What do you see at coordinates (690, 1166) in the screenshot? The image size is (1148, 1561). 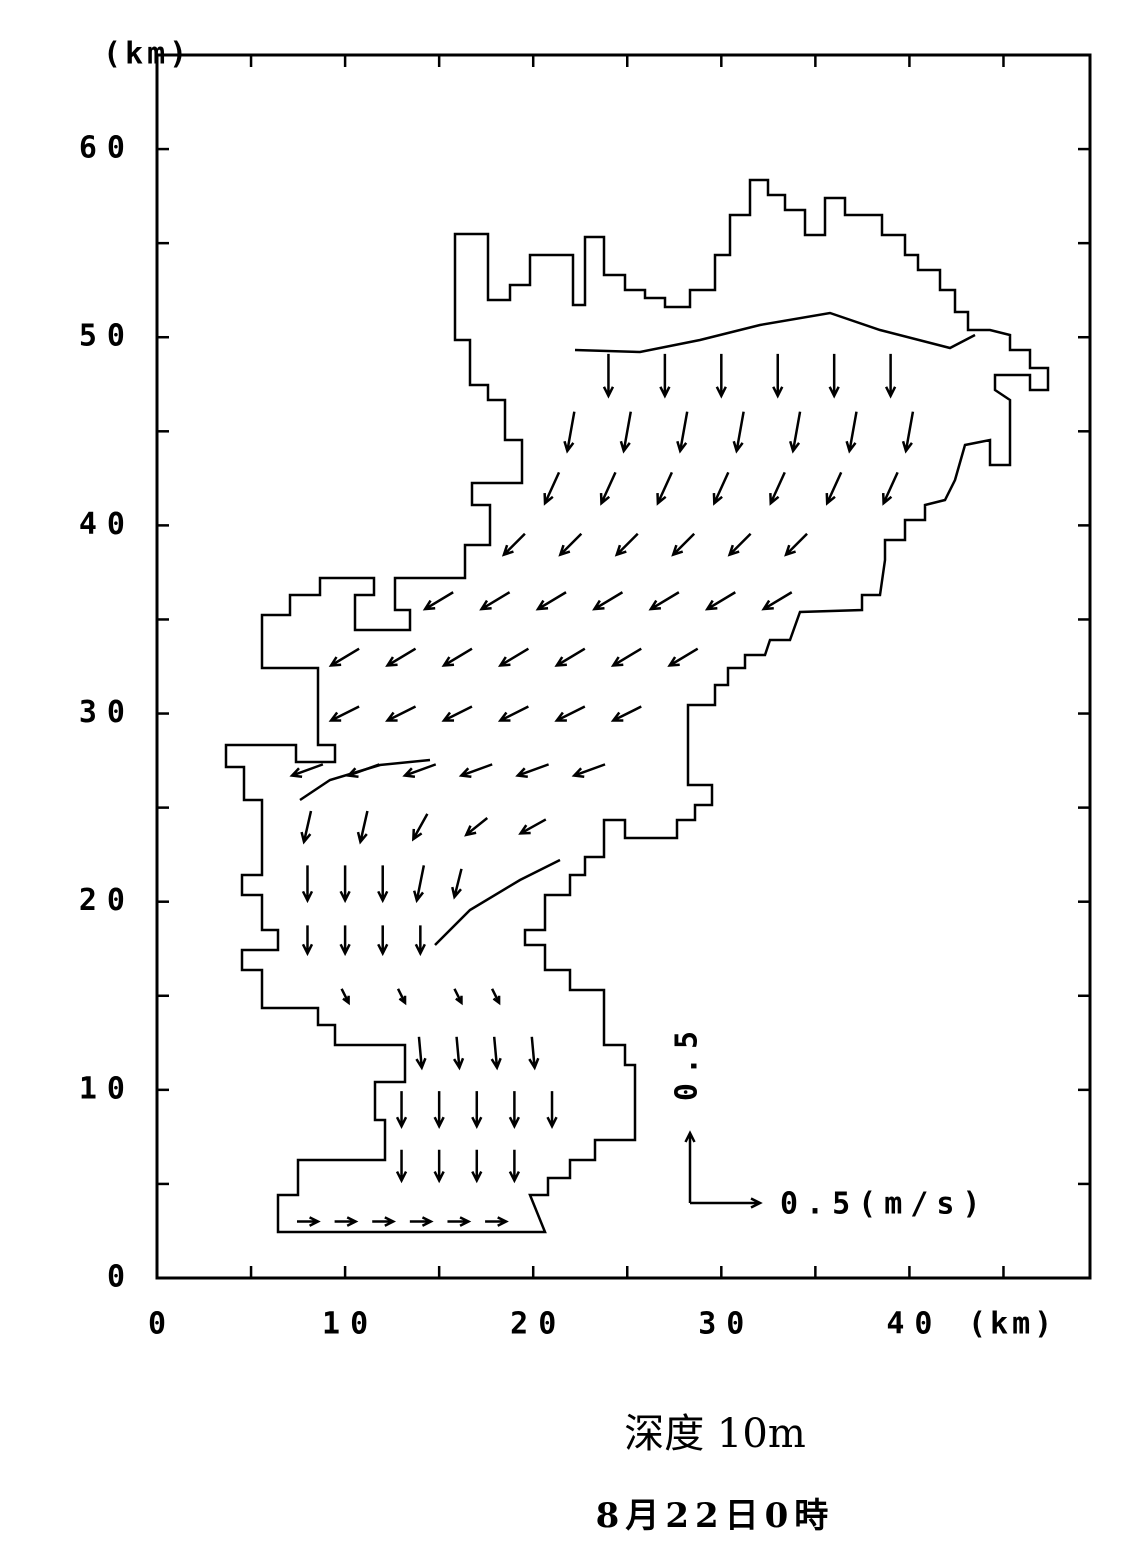 I see `key-arrow-v` at bounding box center [690, 1166].